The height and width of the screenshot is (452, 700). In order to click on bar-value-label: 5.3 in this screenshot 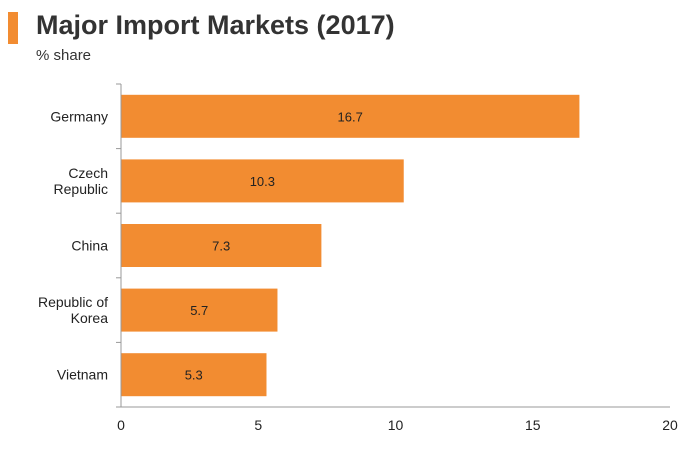, I will do `click(194, 375)`.